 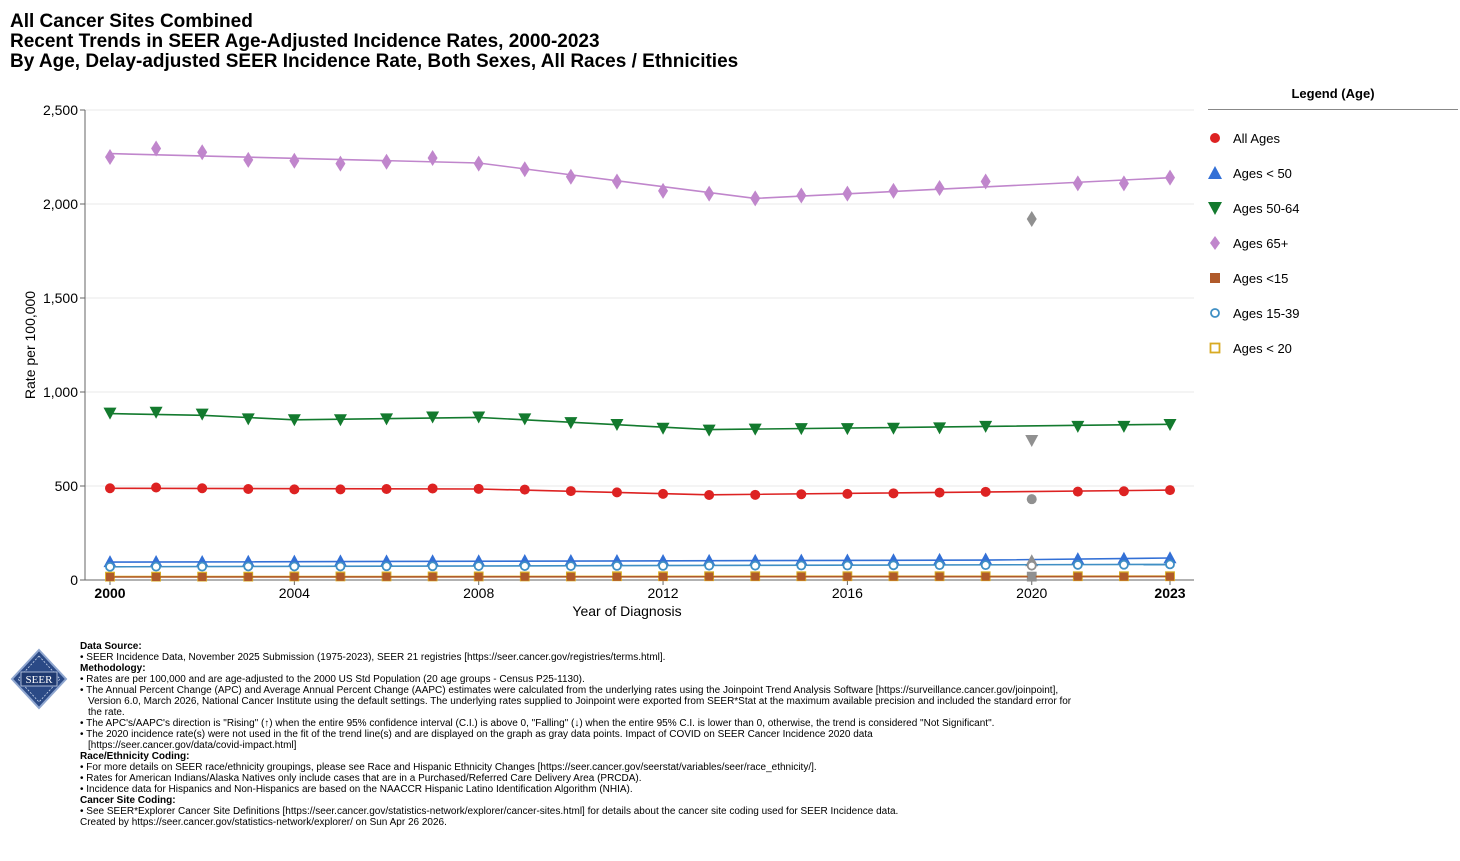 I want to click on x-tick-label: 2004, so click(x=294, y=593).